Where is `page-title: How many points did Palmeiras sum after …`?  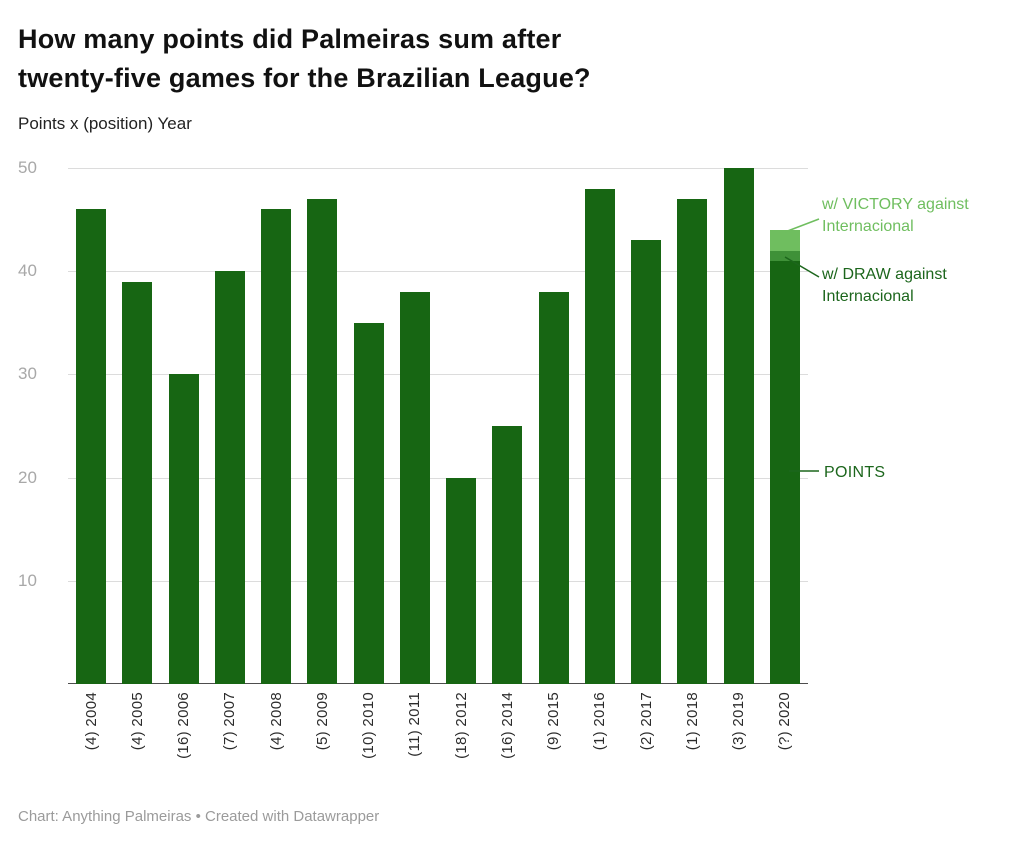 page-title: How many points did Palmeiras sum after … is located at coordinates (511, 59).